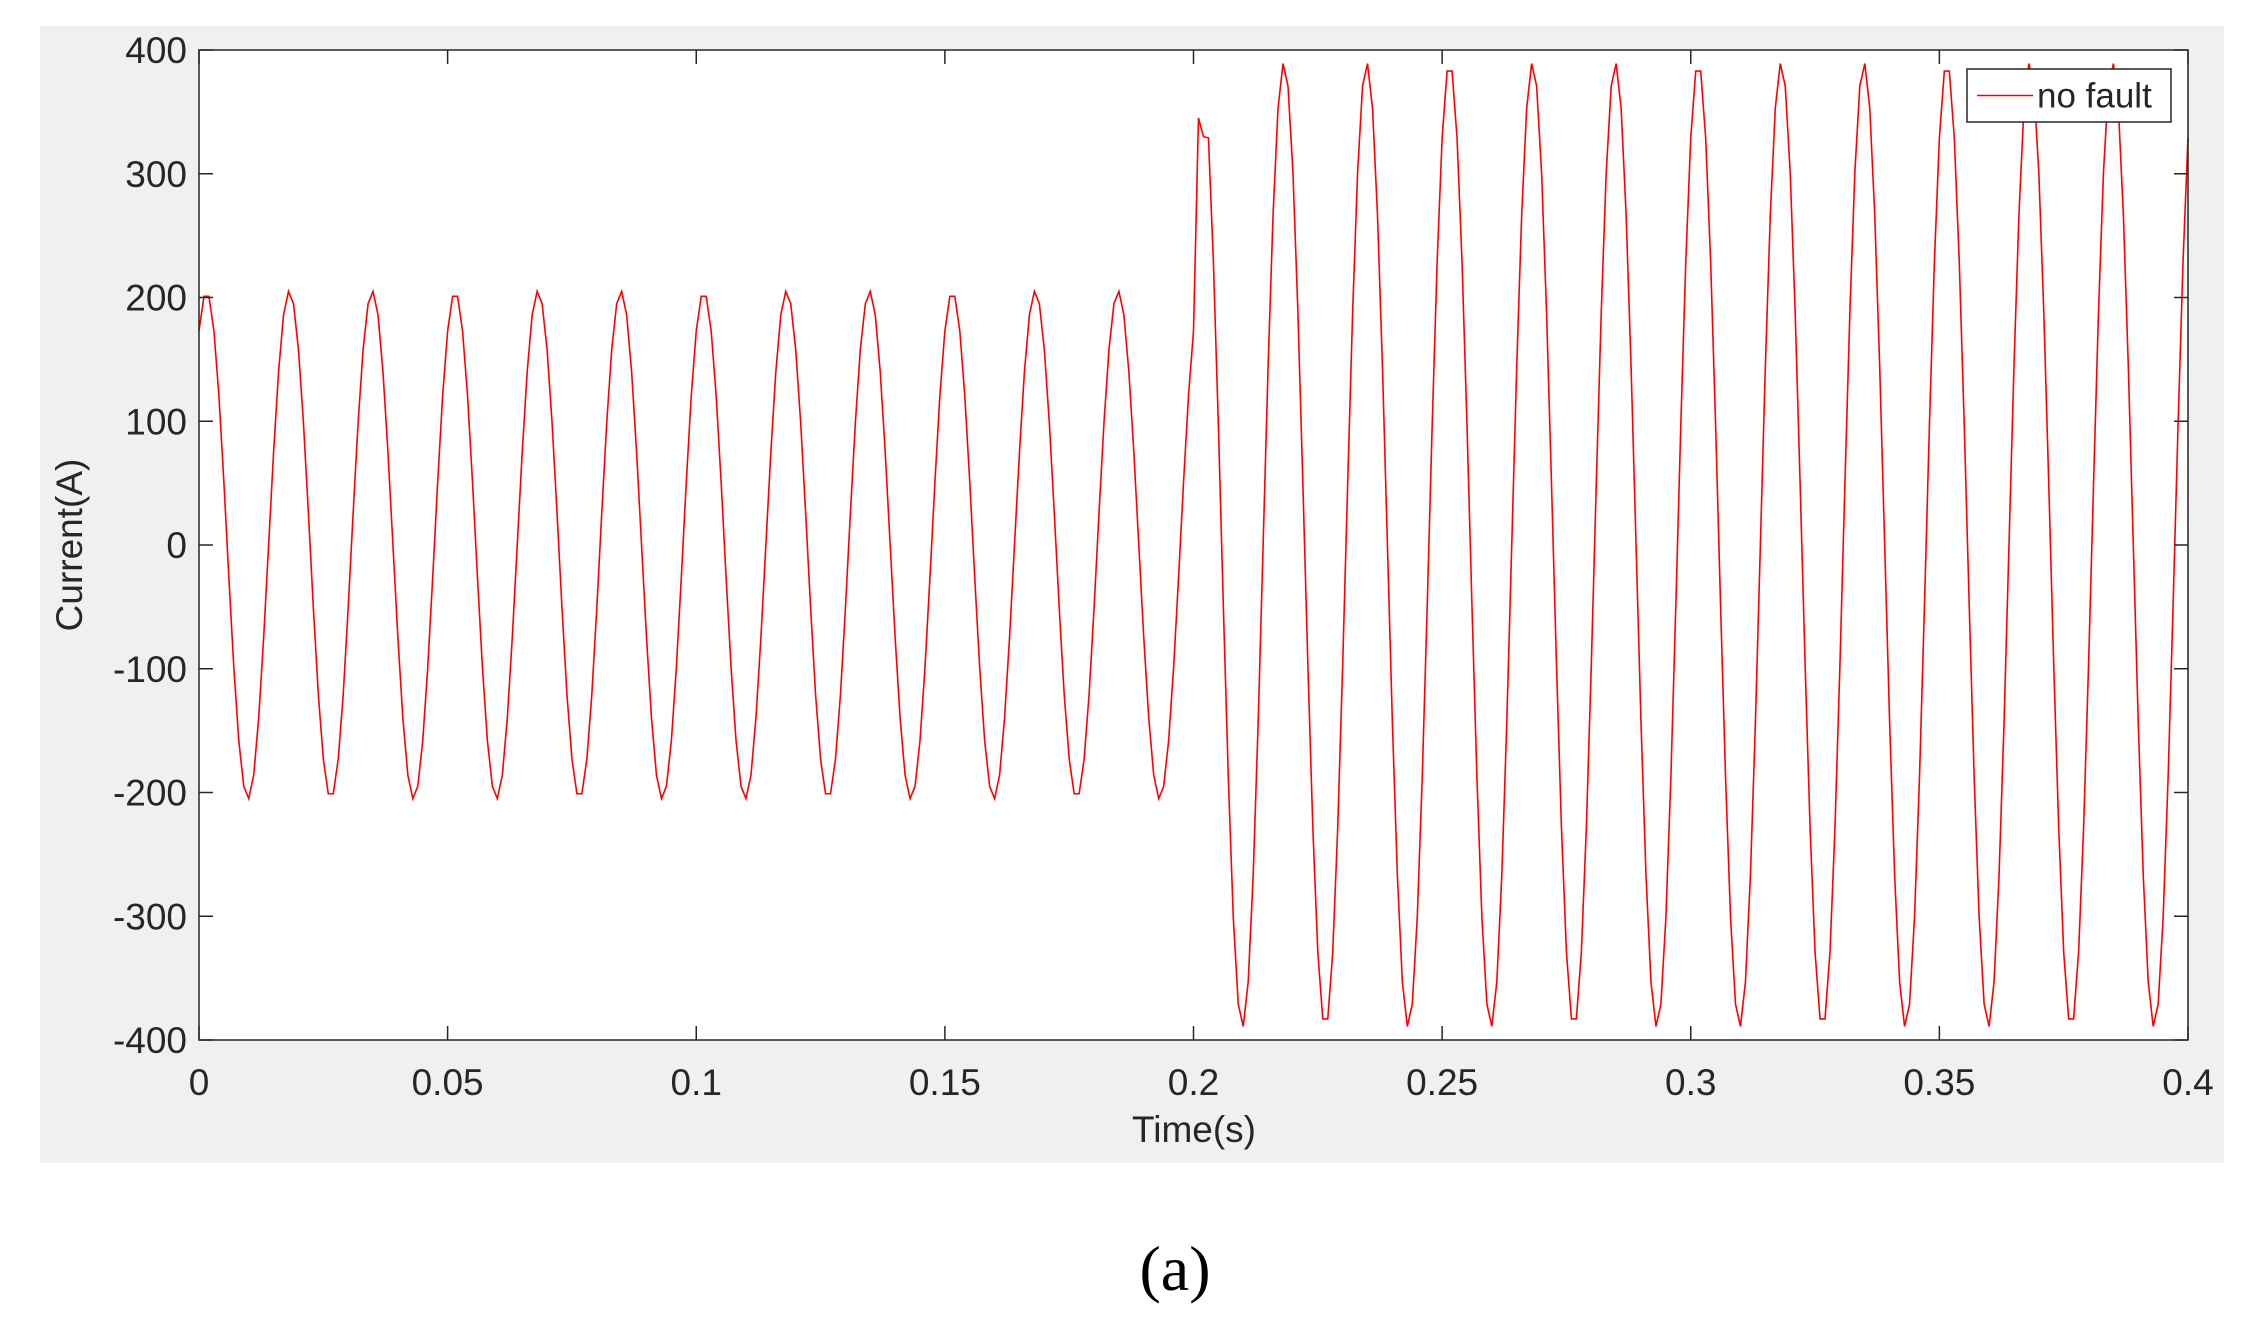  Describe the element at coordinates (156, 174) in the screenshot. I see `y-tick-label: 300` at that location.